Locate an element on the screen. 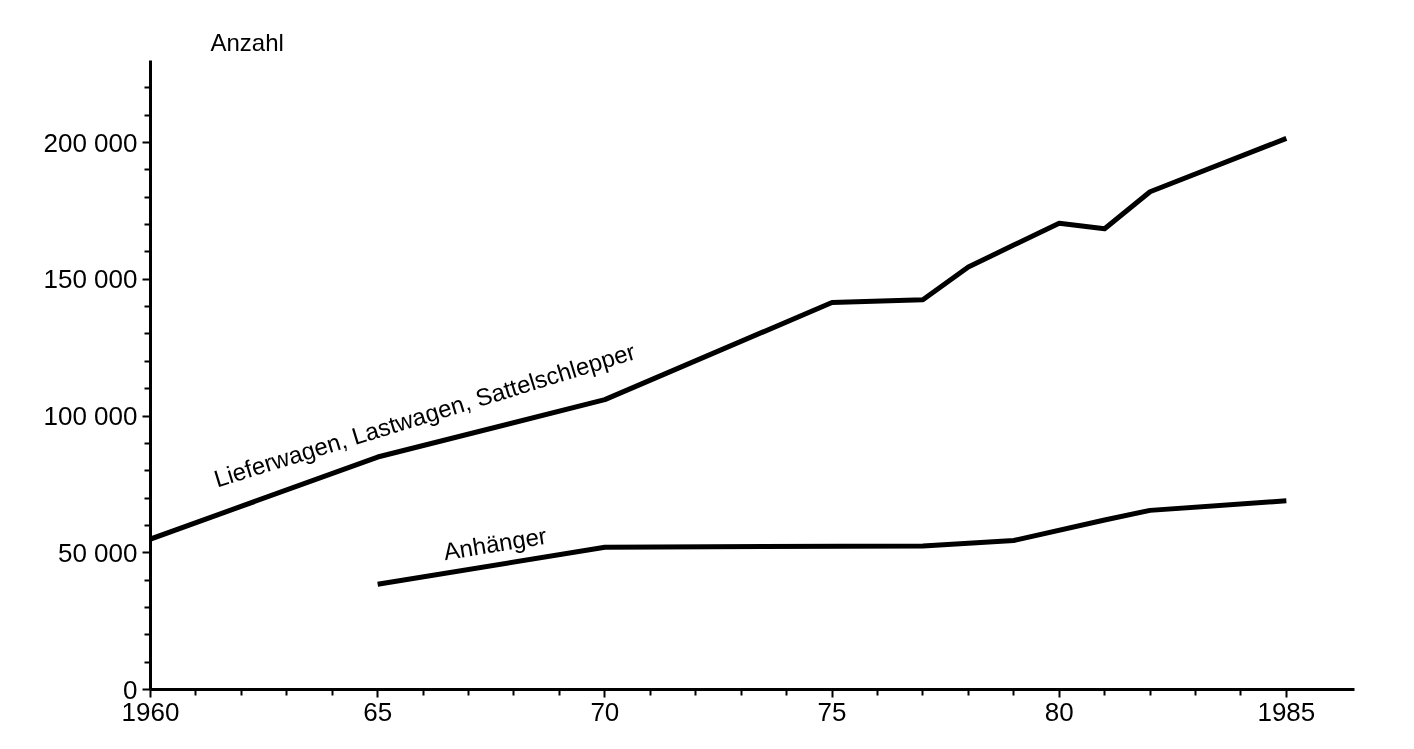  x-tick-label: 1985 is located at coordinates (1286, 711).